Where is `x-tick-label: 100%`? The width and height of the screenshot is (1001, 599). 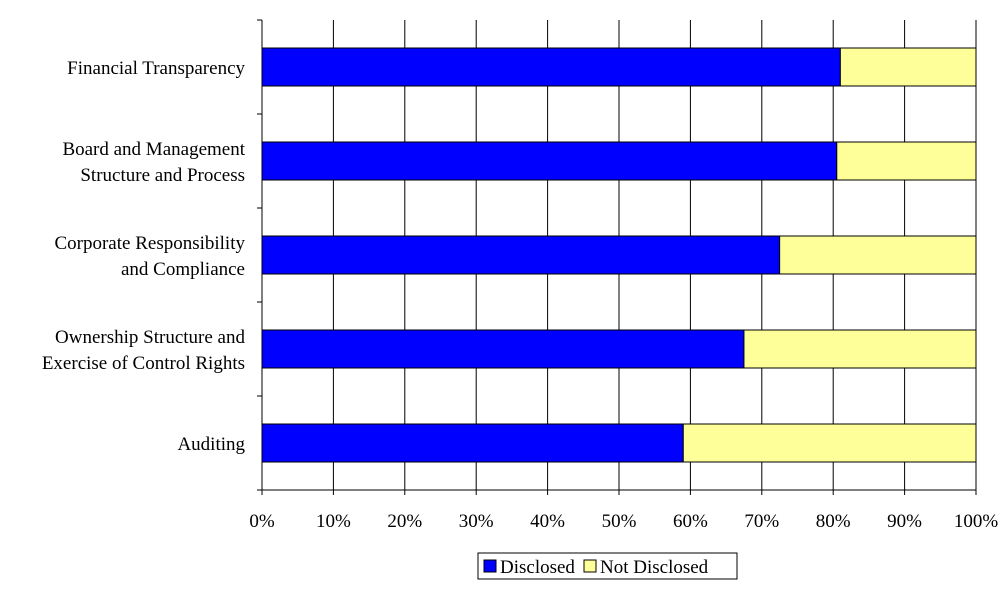
x-tick-label: 100% is located at coordinates (976, 521).